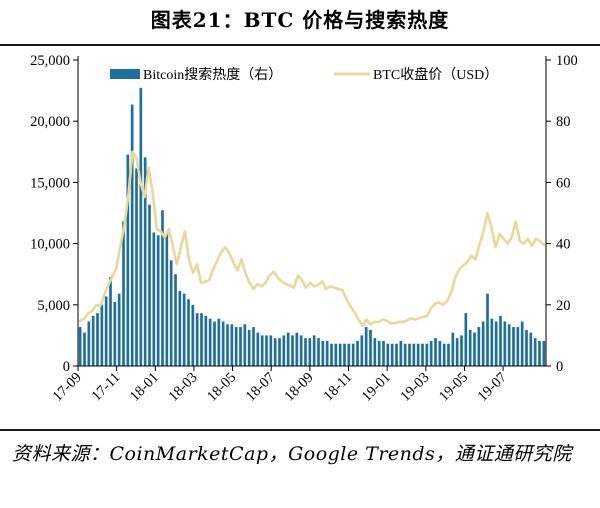 This screenshot has height=508, width=600. What do you see at coordinates (50, 122) in the screenshot?
I see `left-tick-label: 20,000` at bounding box center [50, 122].